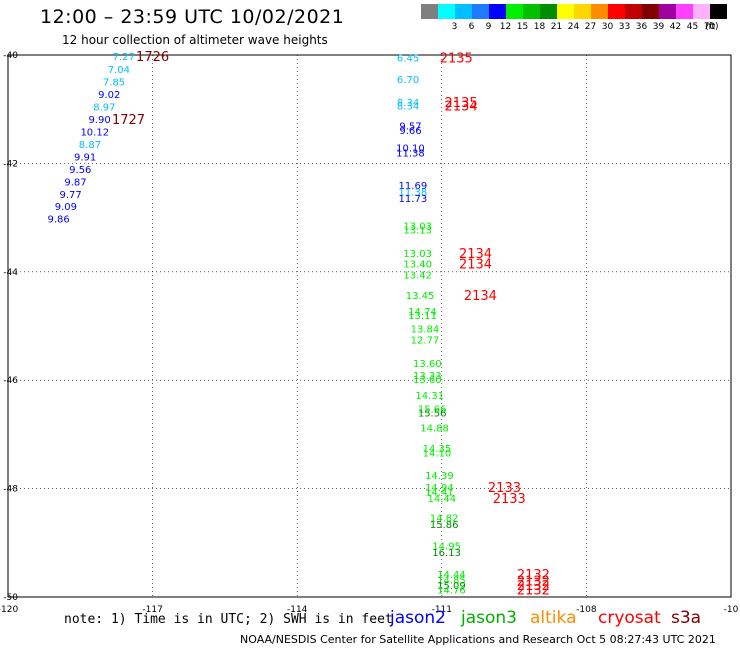 The height and width of the screenshot is (650, 740). Describe the element at coordinates (408, 59) in the screenshot. I see `wave-height-label: 6.45` at that location.